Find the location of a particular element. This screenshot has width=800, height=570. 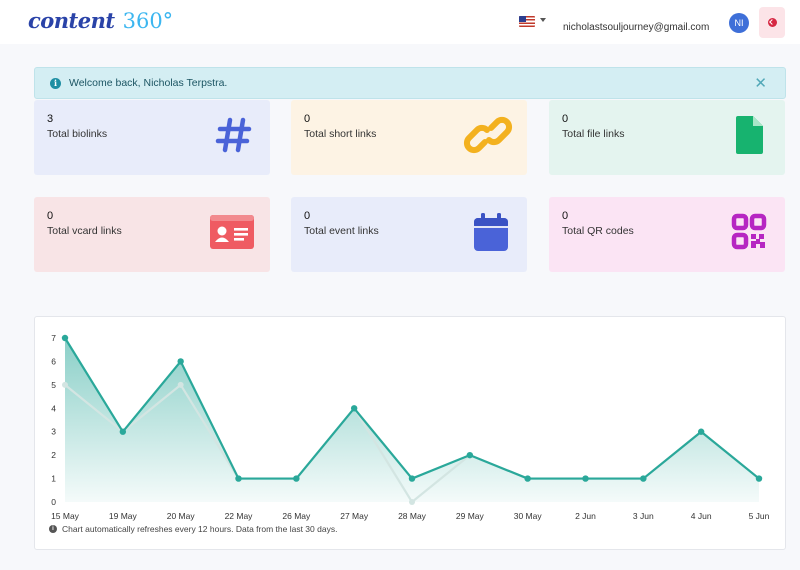

x-tick-label: 28 May is located at coordinates (412, 516).